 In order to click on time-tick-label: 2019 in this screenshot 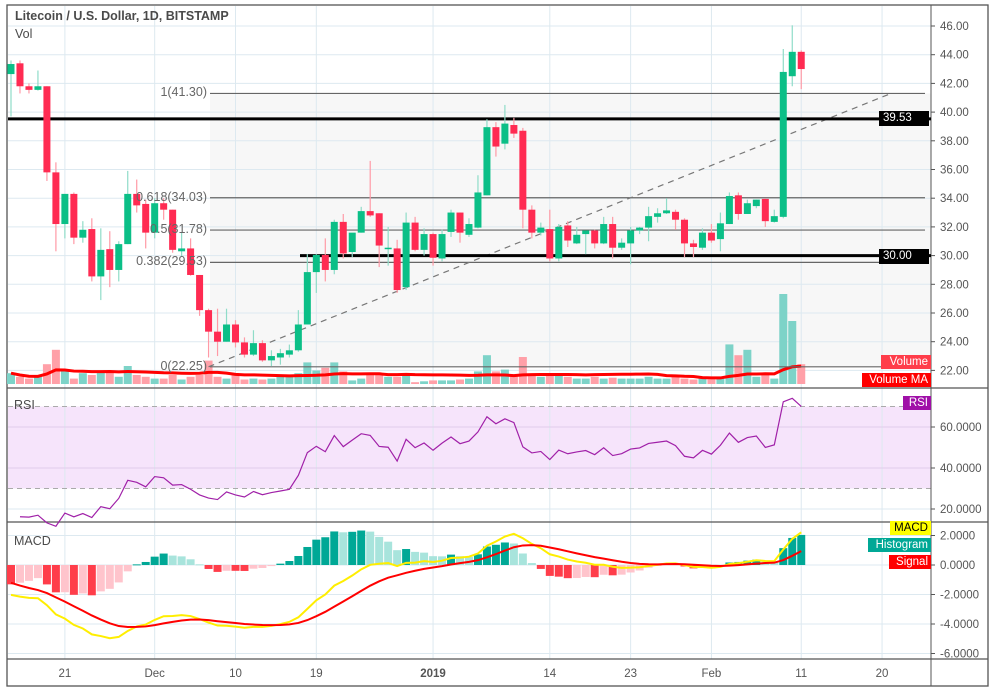, I will do `click(433, 674)`.